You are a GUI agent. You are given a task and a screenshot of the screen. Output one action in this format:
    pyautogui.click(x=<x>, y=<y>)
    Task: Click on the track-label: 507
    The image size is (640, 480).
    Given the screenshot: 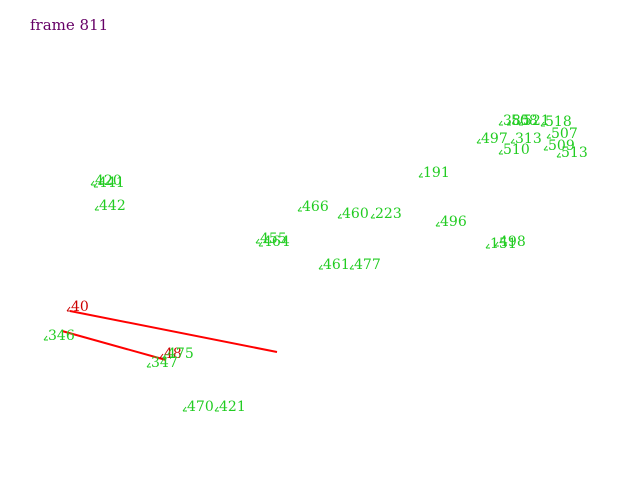 What is the action you would take?
    pyautogui.click(x=564, y=134)
    